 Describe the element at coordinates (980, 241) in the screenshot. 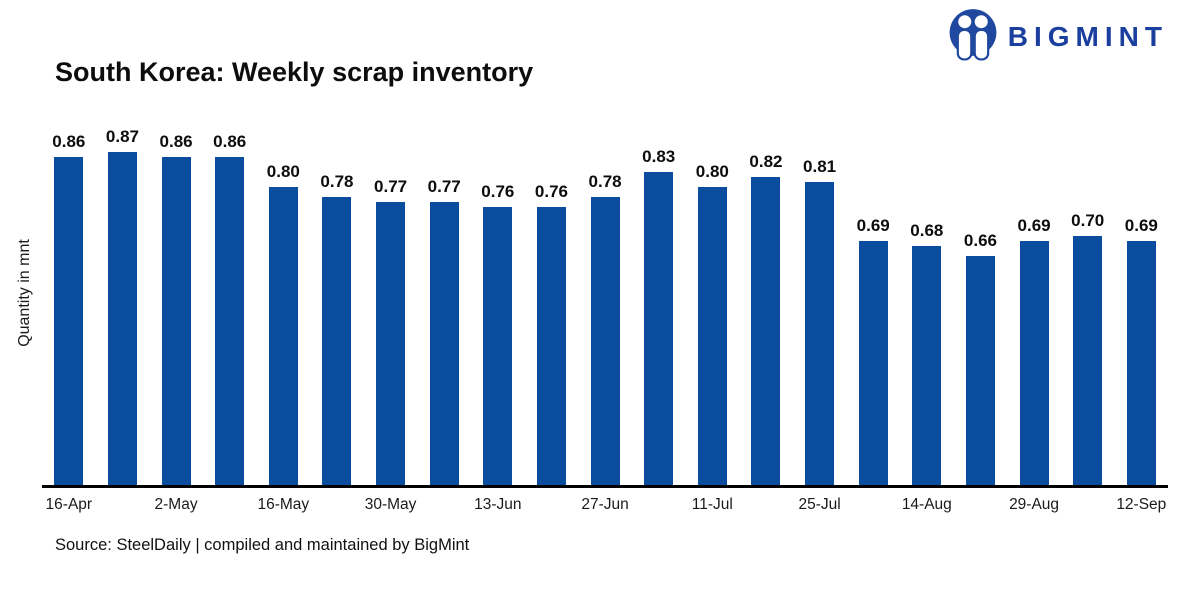

I see `bar-value-label: 0.66` at that location.